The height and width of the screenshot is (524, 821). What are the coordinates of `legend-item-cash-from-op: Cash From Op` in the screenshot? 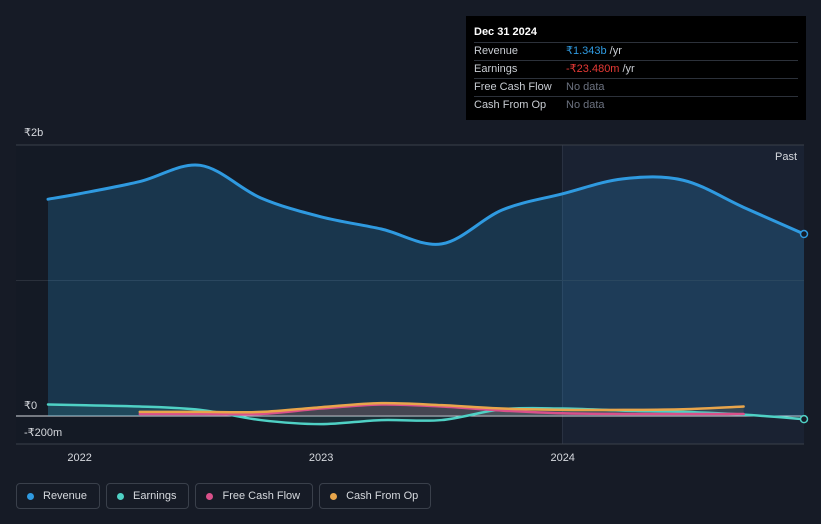 It's located at (375, 496).